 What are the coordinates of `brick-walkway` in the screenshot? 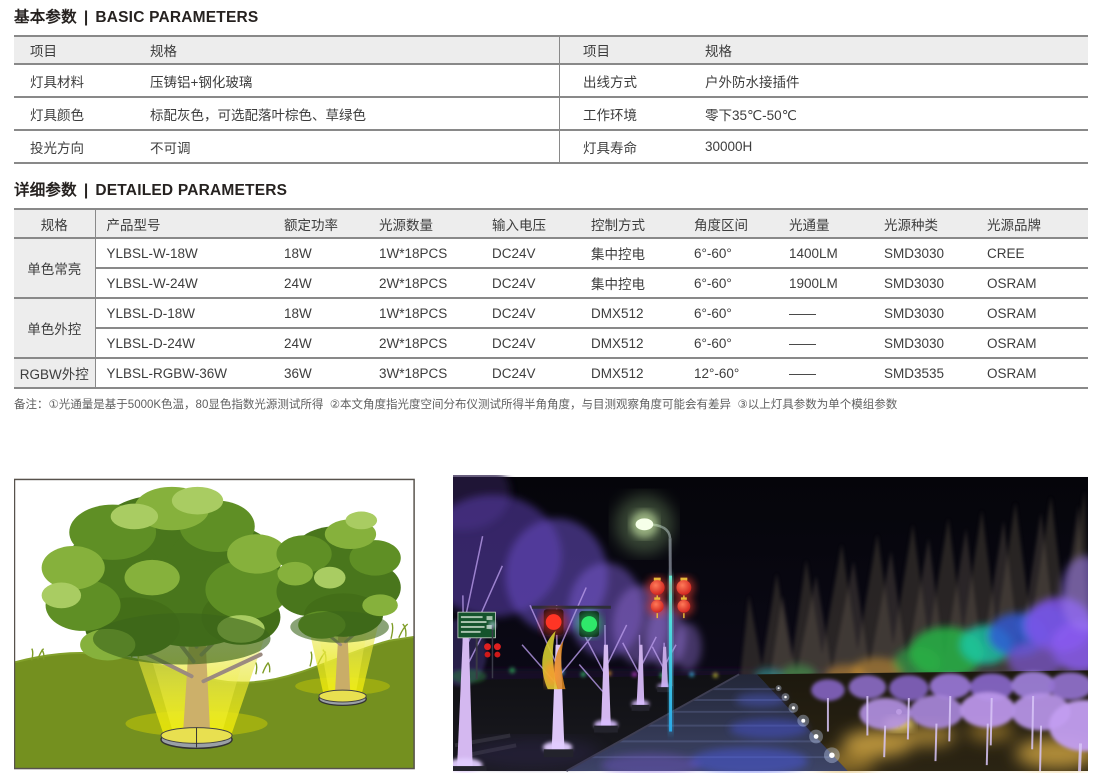 It's located at (707, 723).